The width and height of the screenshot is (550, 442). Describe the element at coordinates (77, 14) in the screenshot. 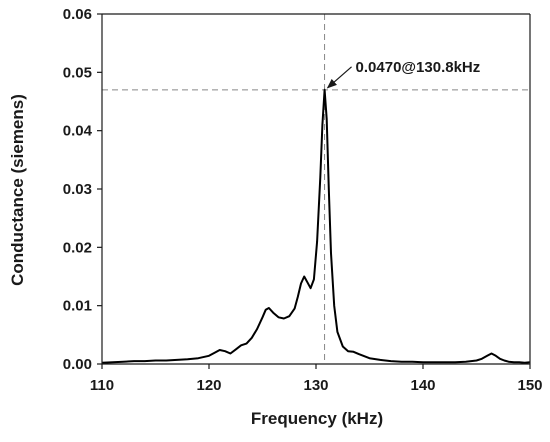

I see `y-tick-label: 0.06` at that location.